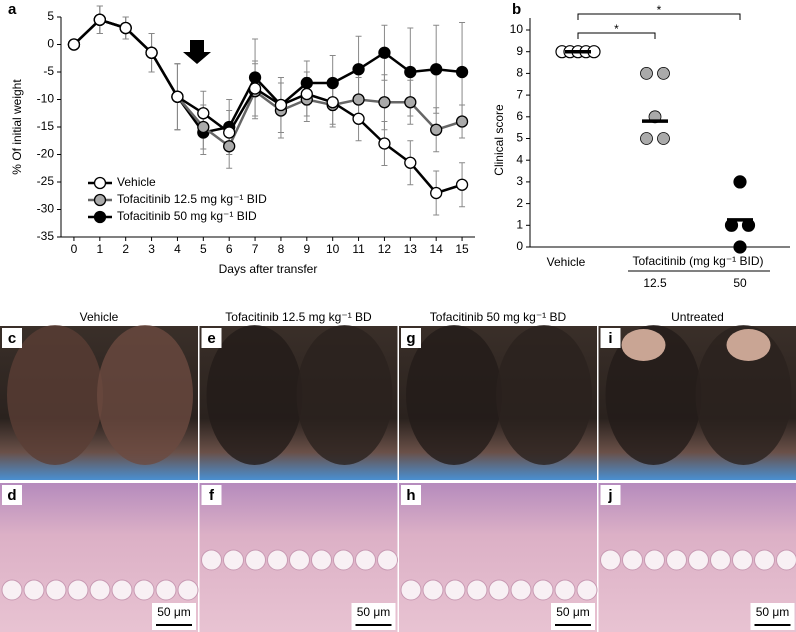  I want to click on x-tick-label: 1, so click(99, 249).